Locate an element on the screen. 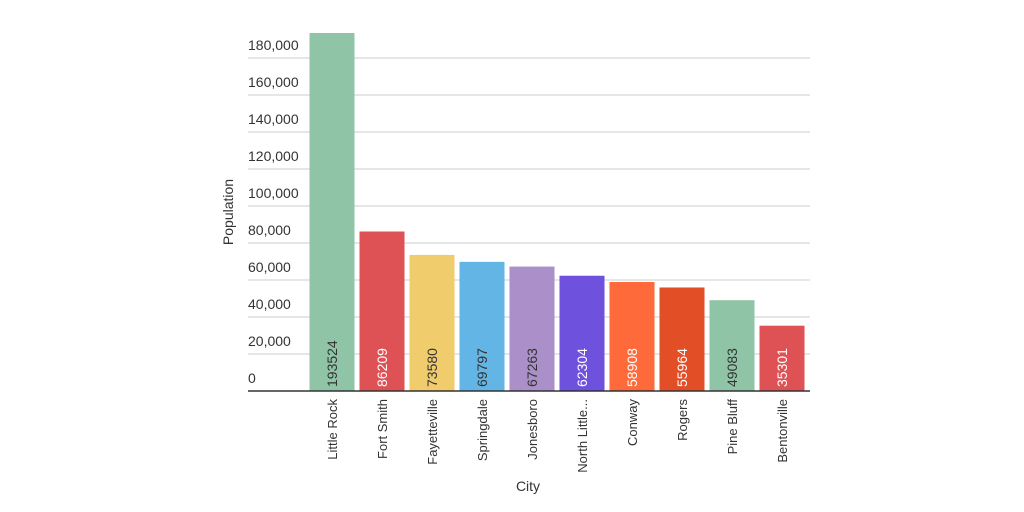 The width and height of the screenshot is (1024, 512). value-label: 62304 is located at coordinates (582, 367).